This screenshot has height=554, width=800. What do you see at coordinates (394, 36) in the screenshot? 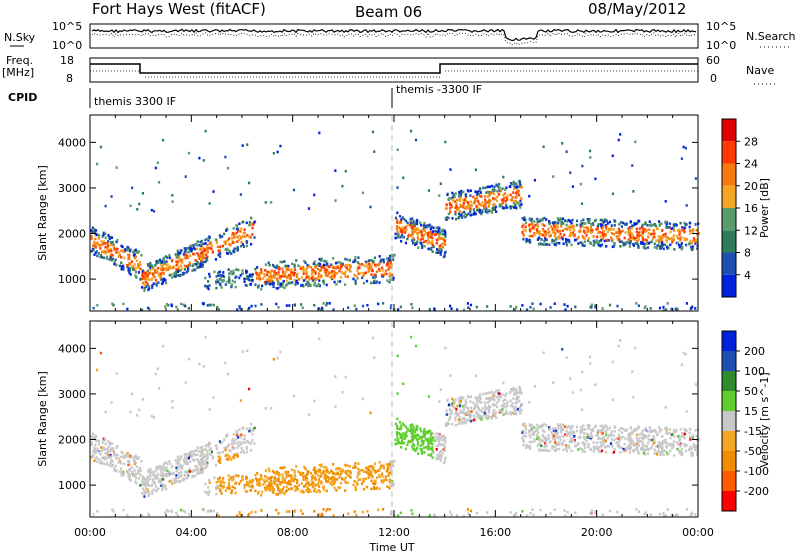
I see `noise-strip-frame` at bounding box center [394, 36].